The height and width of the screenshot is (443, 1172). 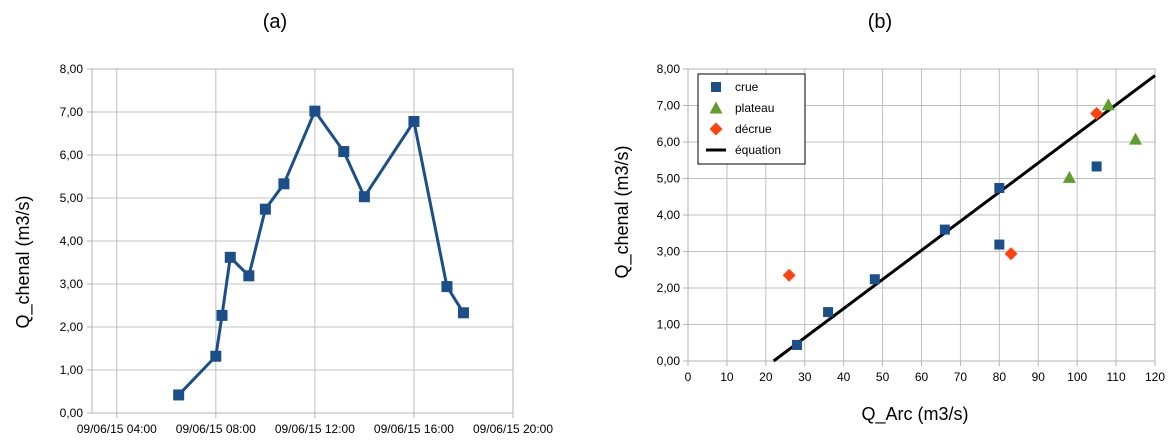 I want to click on x-tick-label: 70, so click(x=961, y=377).